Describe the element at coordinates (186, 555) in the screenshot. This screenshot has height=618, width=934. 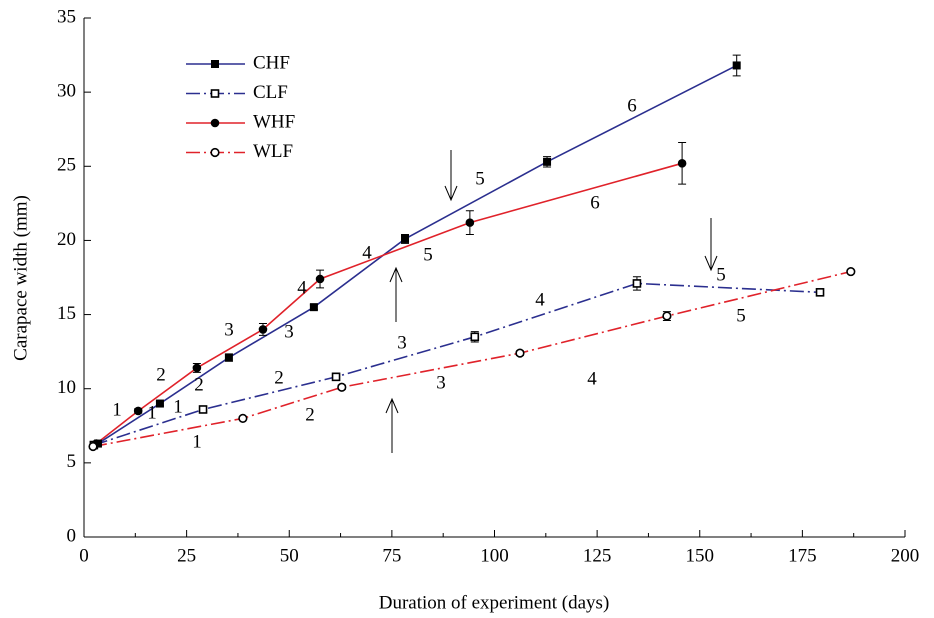
I see `x-tick-label: 25` at that location.